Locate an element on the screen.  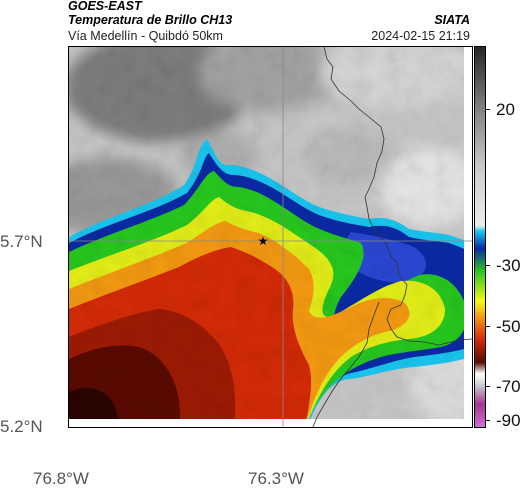
location-marker-icon: ★ is located at coordinates (263, 241).